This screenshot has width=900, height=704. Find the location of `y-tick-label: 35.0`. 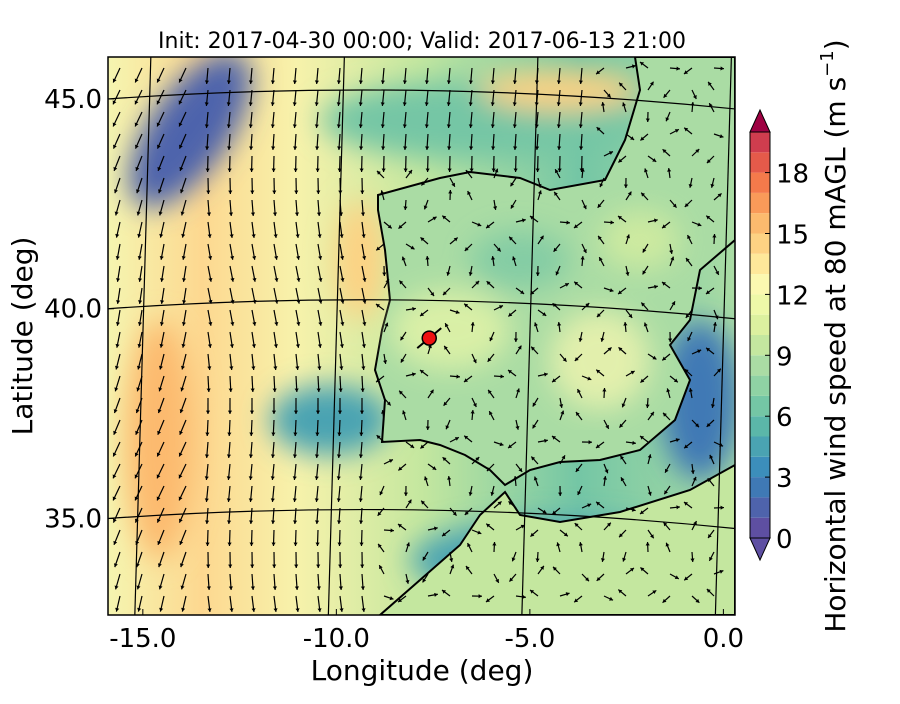

y-tick-label: 35.0 is located at coordinates (73, 520).